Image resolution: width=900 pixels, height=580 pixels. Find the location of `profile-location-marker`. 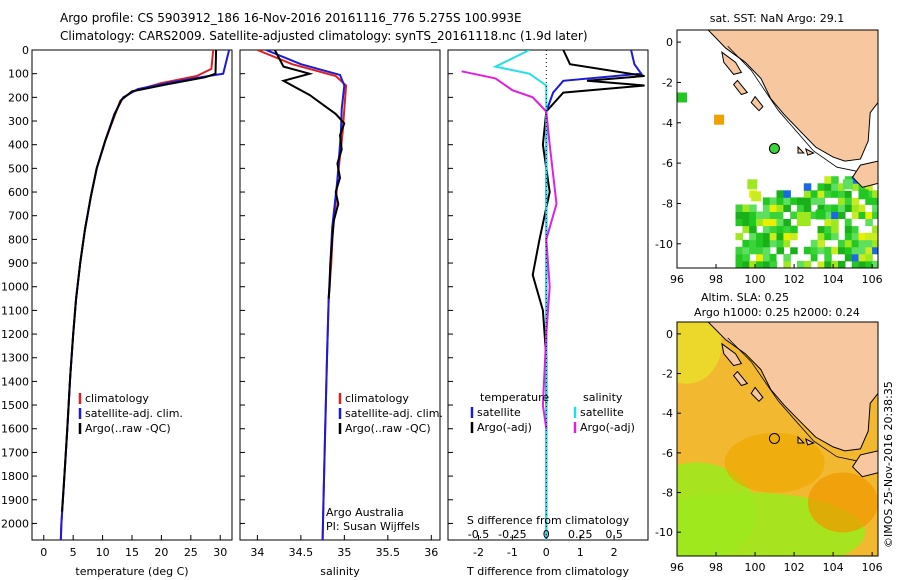

profile-location-marker is located at coordinates (774, 148).